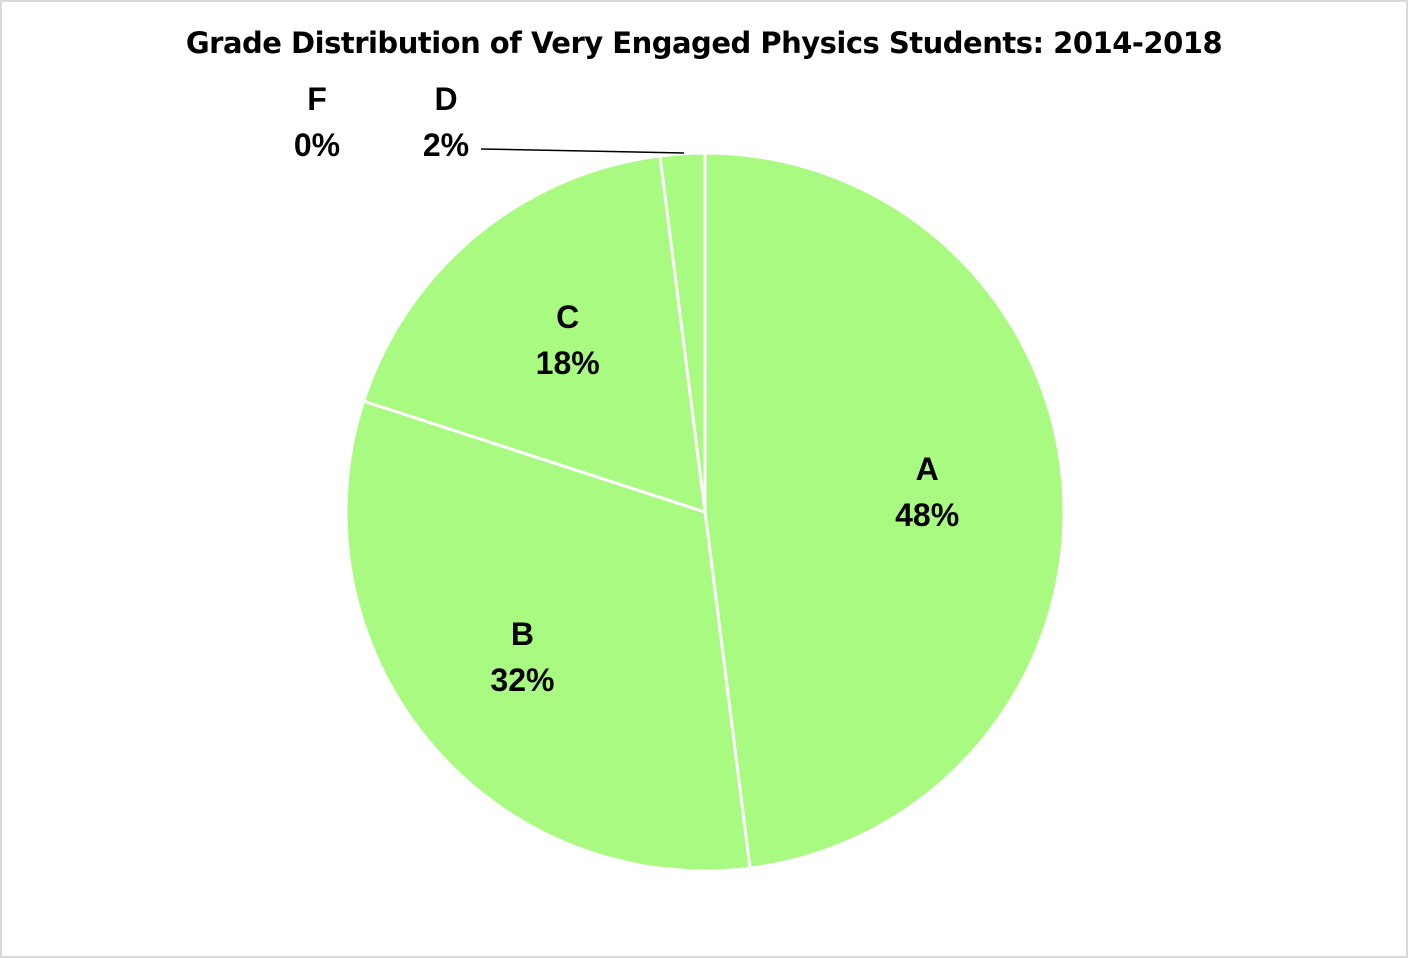  I want to click on pie-slice-b, so click(548, 636).